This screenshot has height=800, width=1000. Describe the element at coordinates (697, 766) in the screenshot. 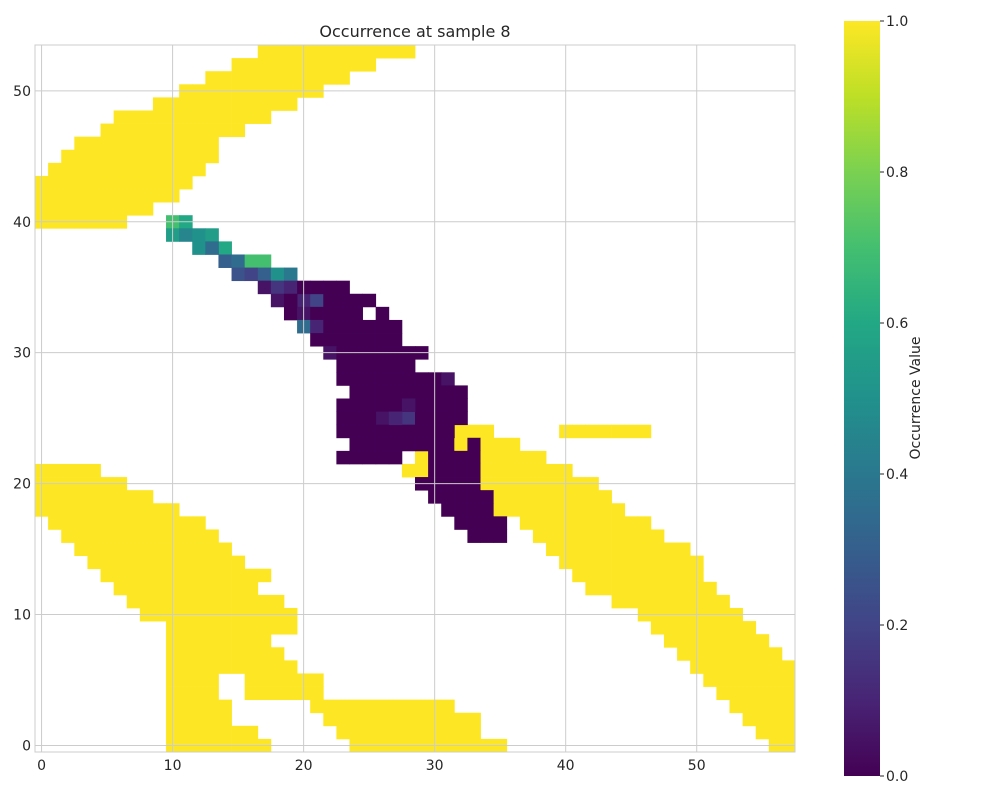

I see `x-tick-label: 50` at that location.